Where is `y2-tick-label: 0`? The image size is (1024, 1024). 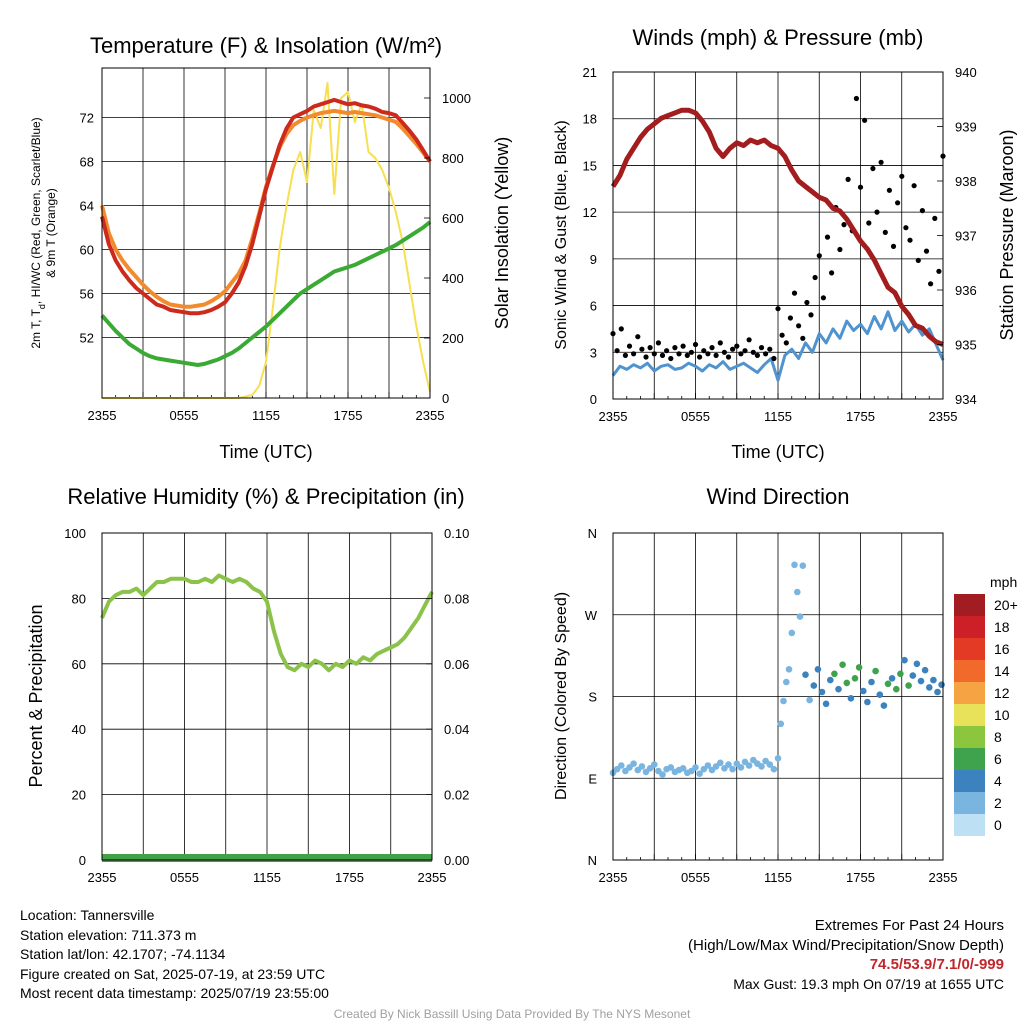 y2-tick-label: 0 is located at coordinates (445, 398).